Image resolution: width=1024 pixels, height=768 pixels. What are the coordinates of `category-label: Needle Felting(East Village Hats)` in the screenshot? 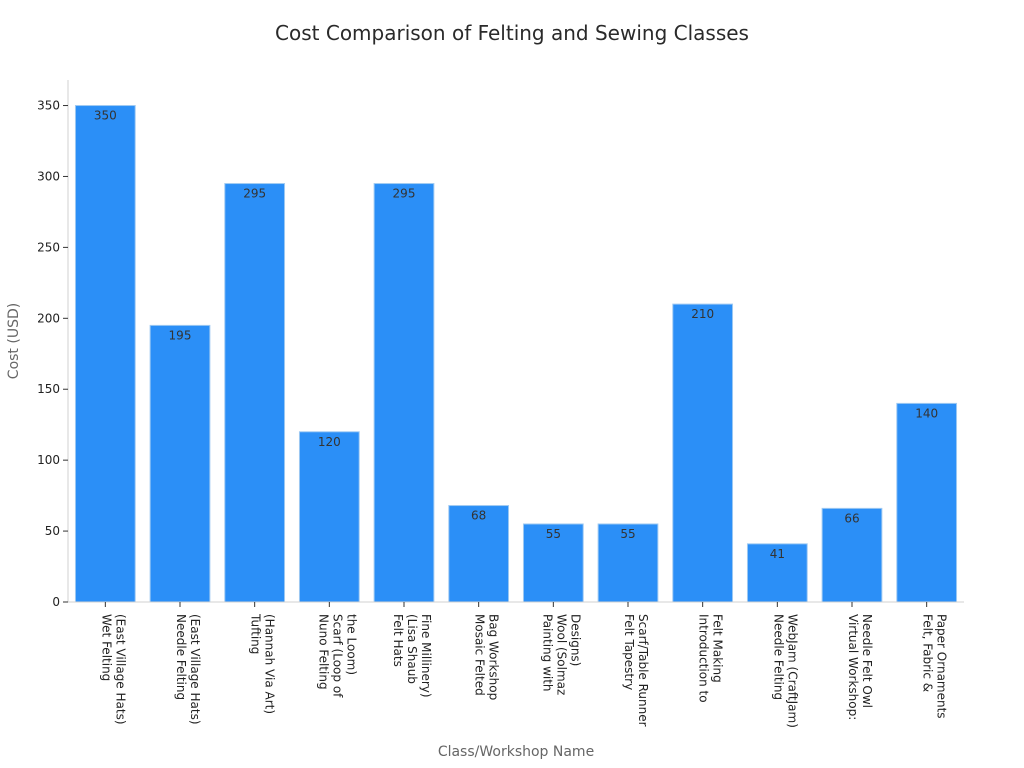 It's located at (188, 669).